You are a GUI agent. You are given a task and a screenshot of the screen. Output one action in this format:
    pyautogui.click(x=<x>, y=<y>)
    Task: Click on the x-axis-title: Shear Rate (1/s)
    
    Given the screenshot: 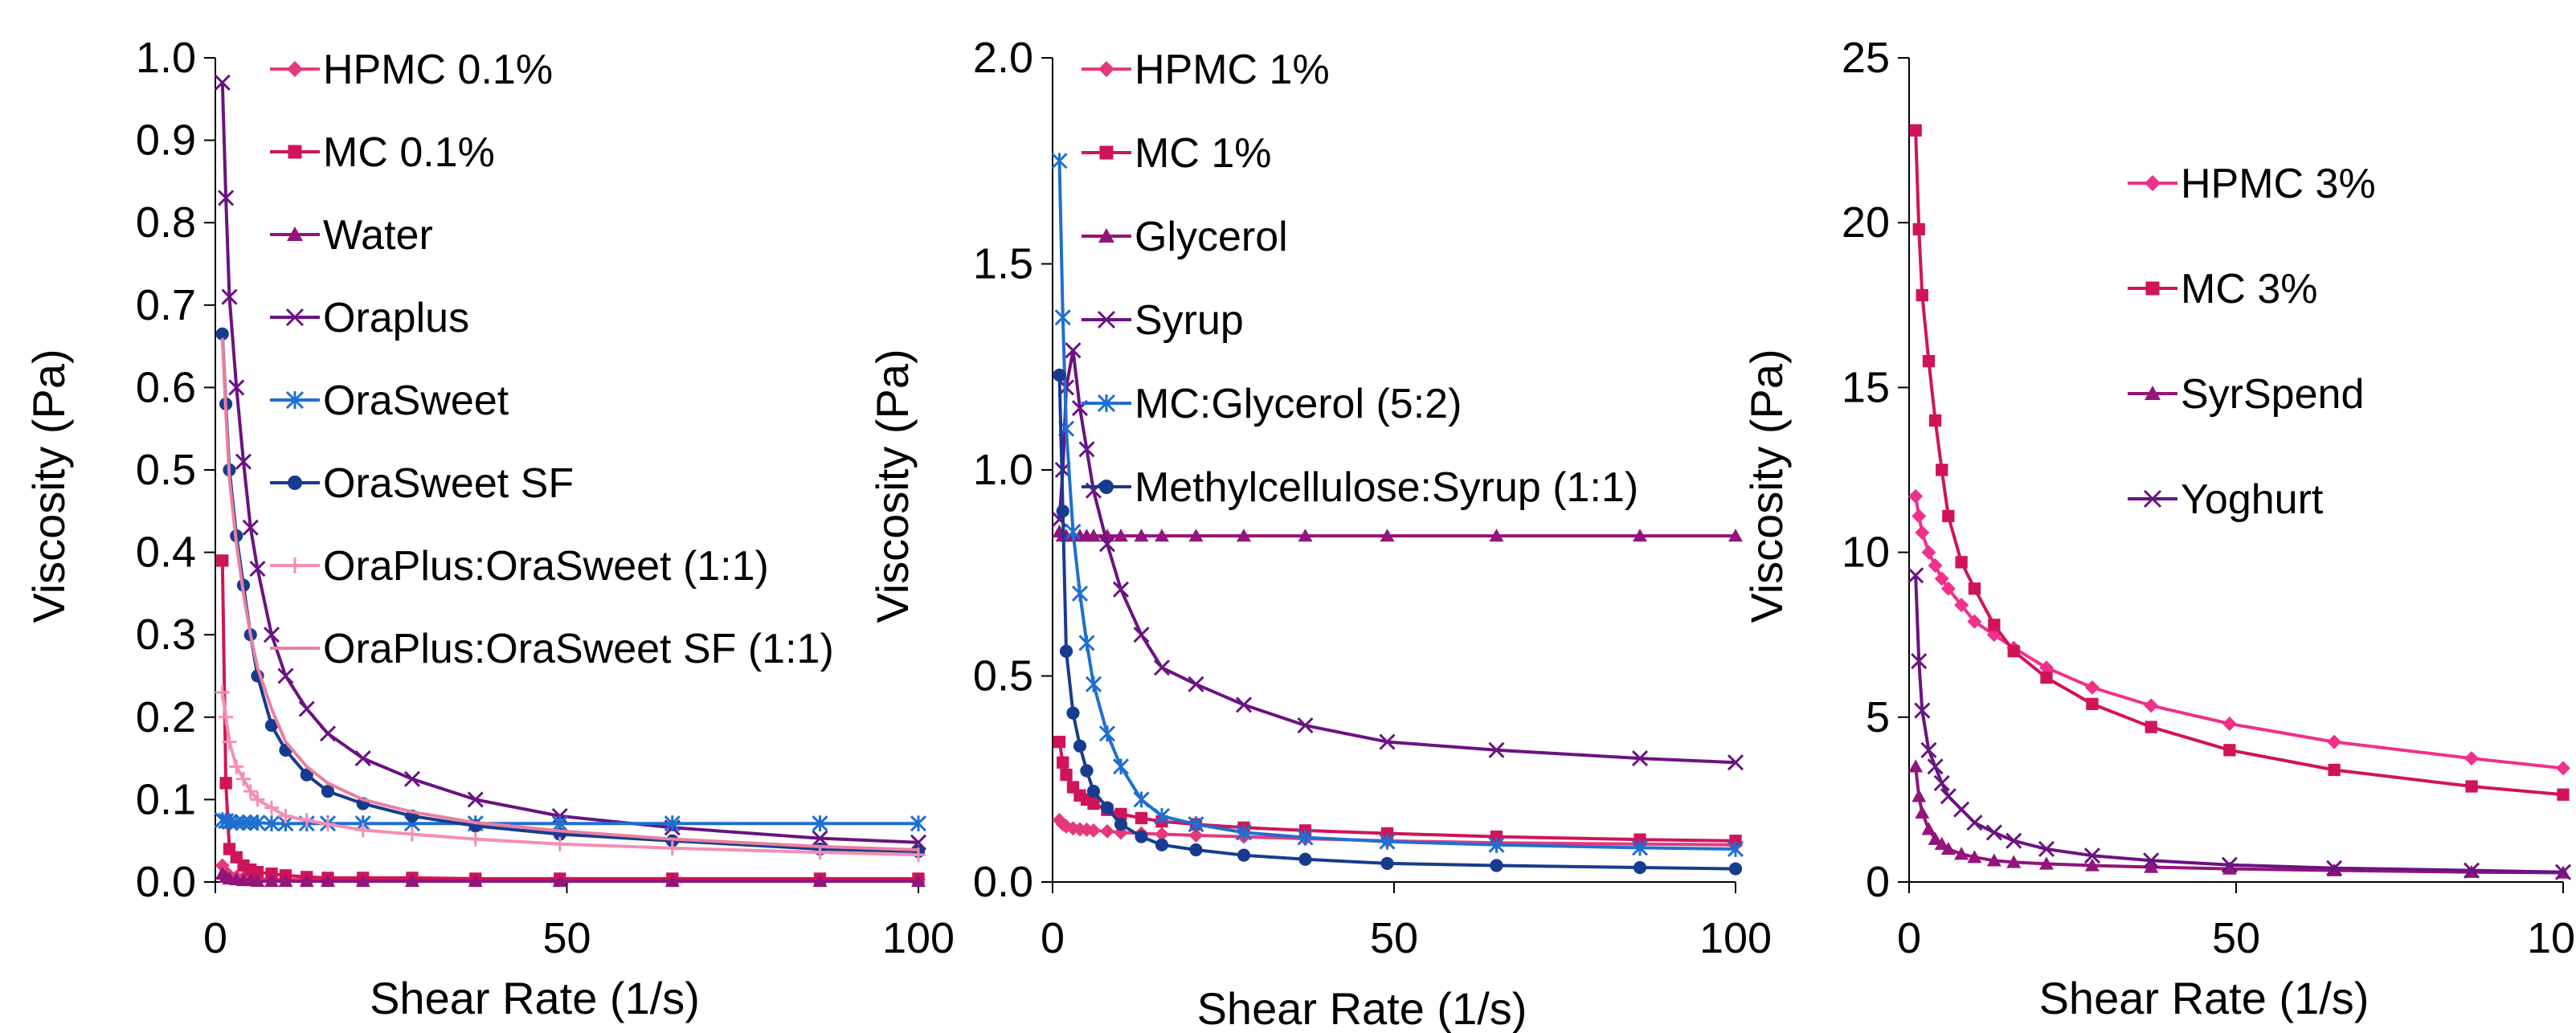 What is the action you would take?
    pyautogui.click(x=1362, y=1008)
    